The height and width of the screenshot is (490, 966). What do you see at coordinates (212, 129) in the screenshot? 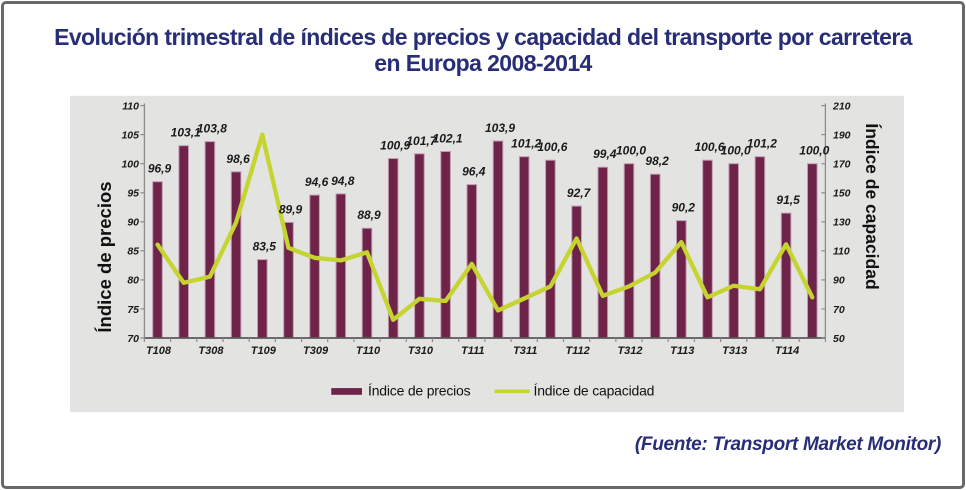
I see `svg-text: 103,8` at bounding box center [212, 129].